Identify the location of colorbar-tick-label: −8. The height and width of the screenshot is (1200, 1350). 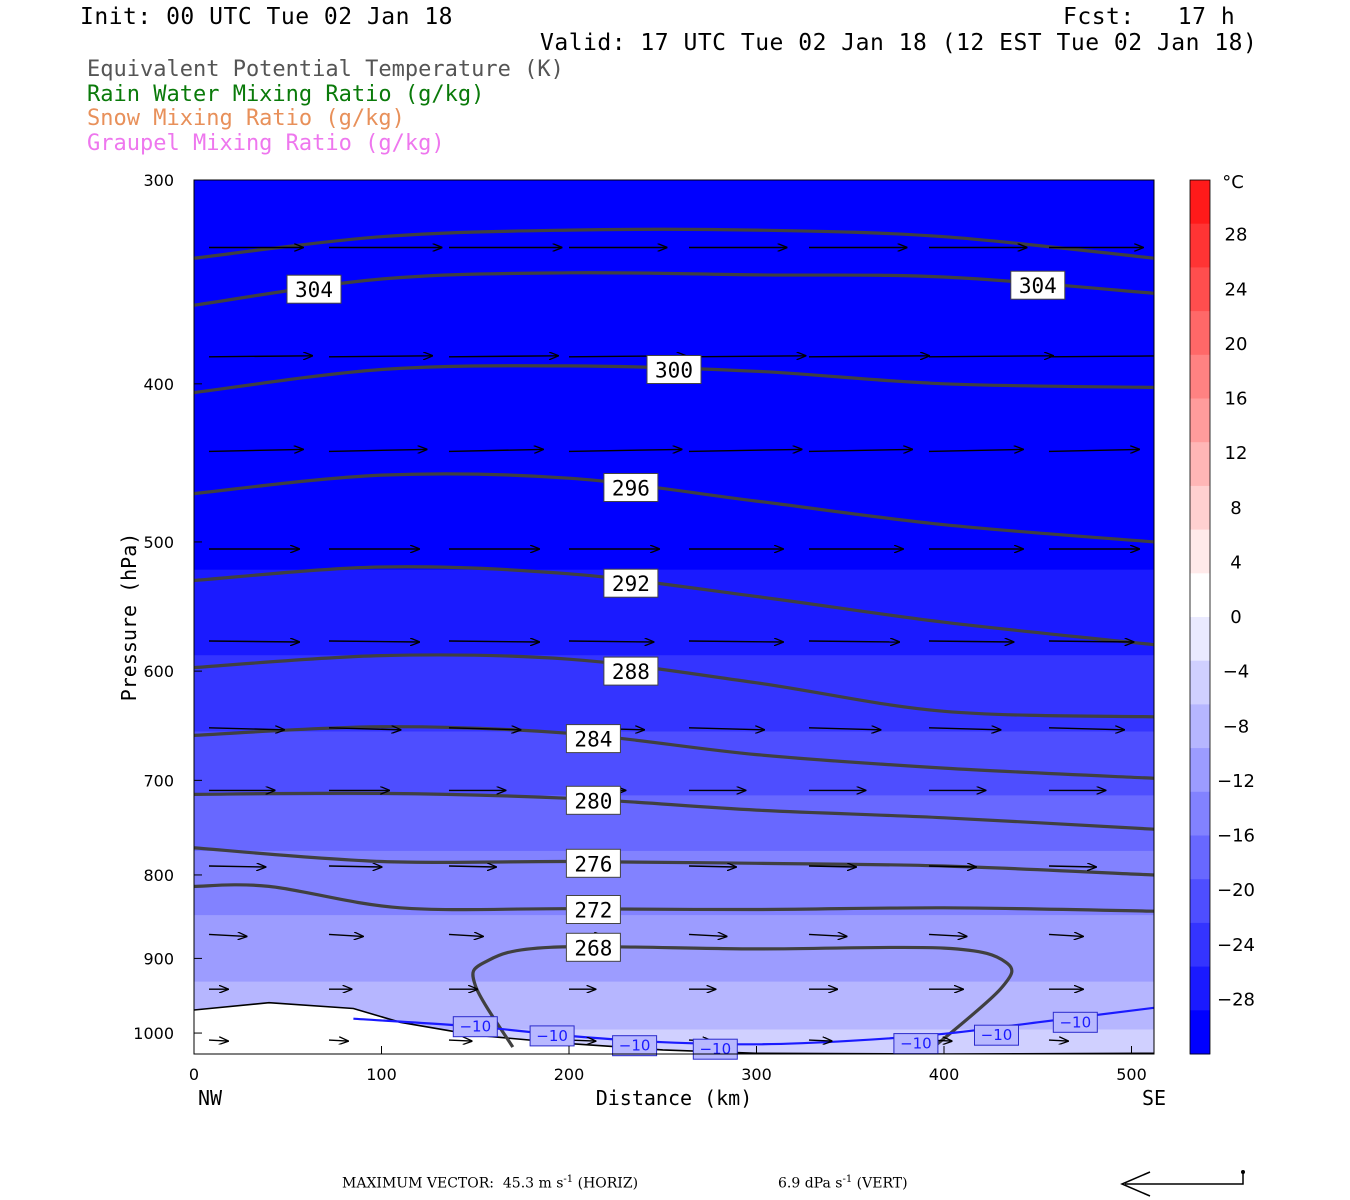
(1236, 726).